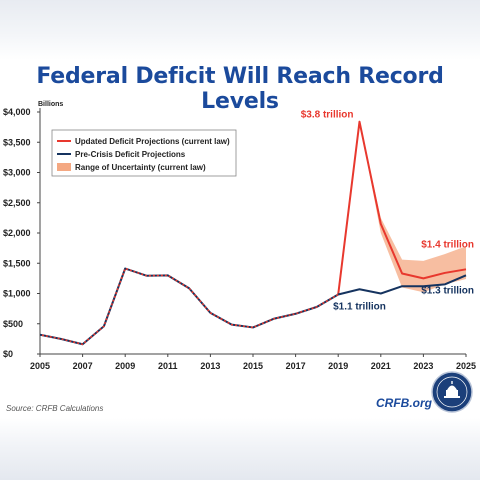  What do you see at coordinates (17, 263) in the screenshot?
I see `y-tick-label: $1,500` at bounding box center [17, 263].